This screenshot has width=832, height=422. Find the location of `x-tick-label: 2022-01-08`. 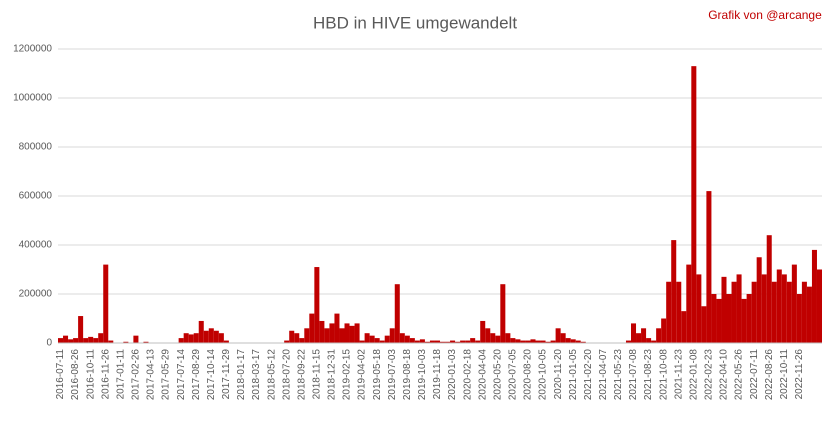

x-tick-label: 2022-01-08 is located at coordinates (693, 375).